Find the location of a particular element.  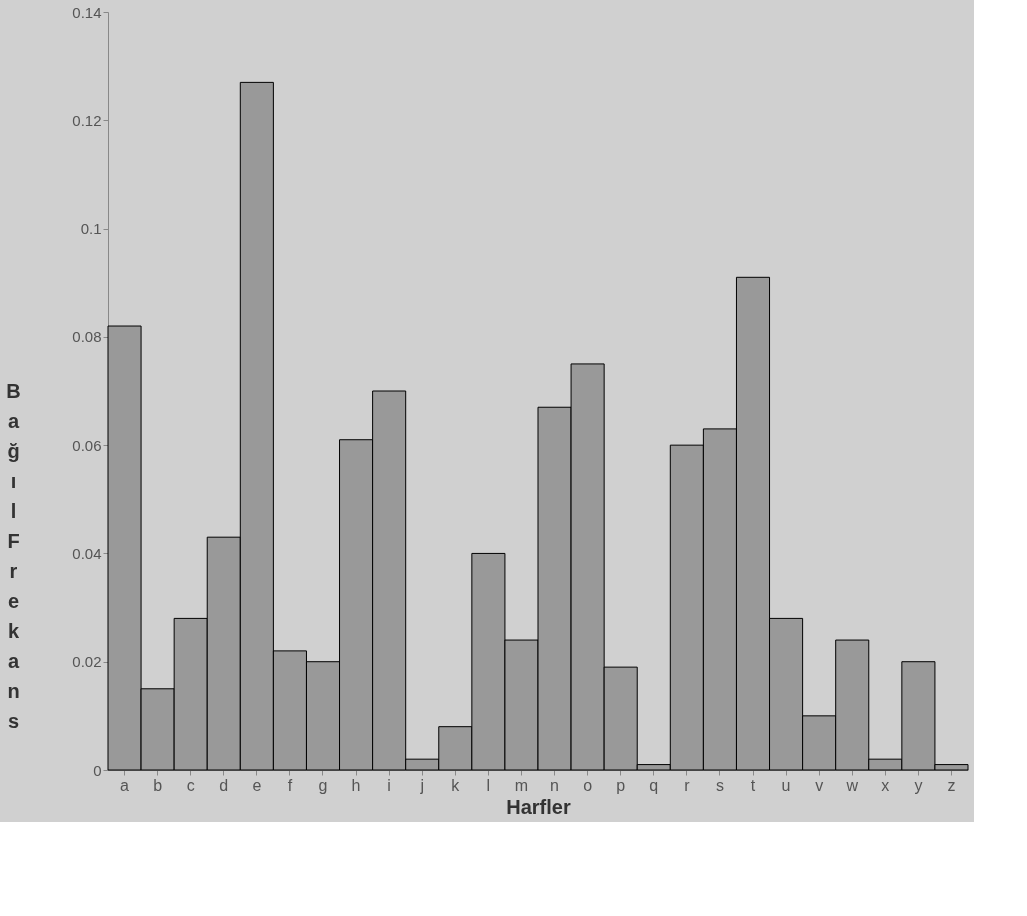

text: Bağıl Frekans is located at coordinates (13, 555).